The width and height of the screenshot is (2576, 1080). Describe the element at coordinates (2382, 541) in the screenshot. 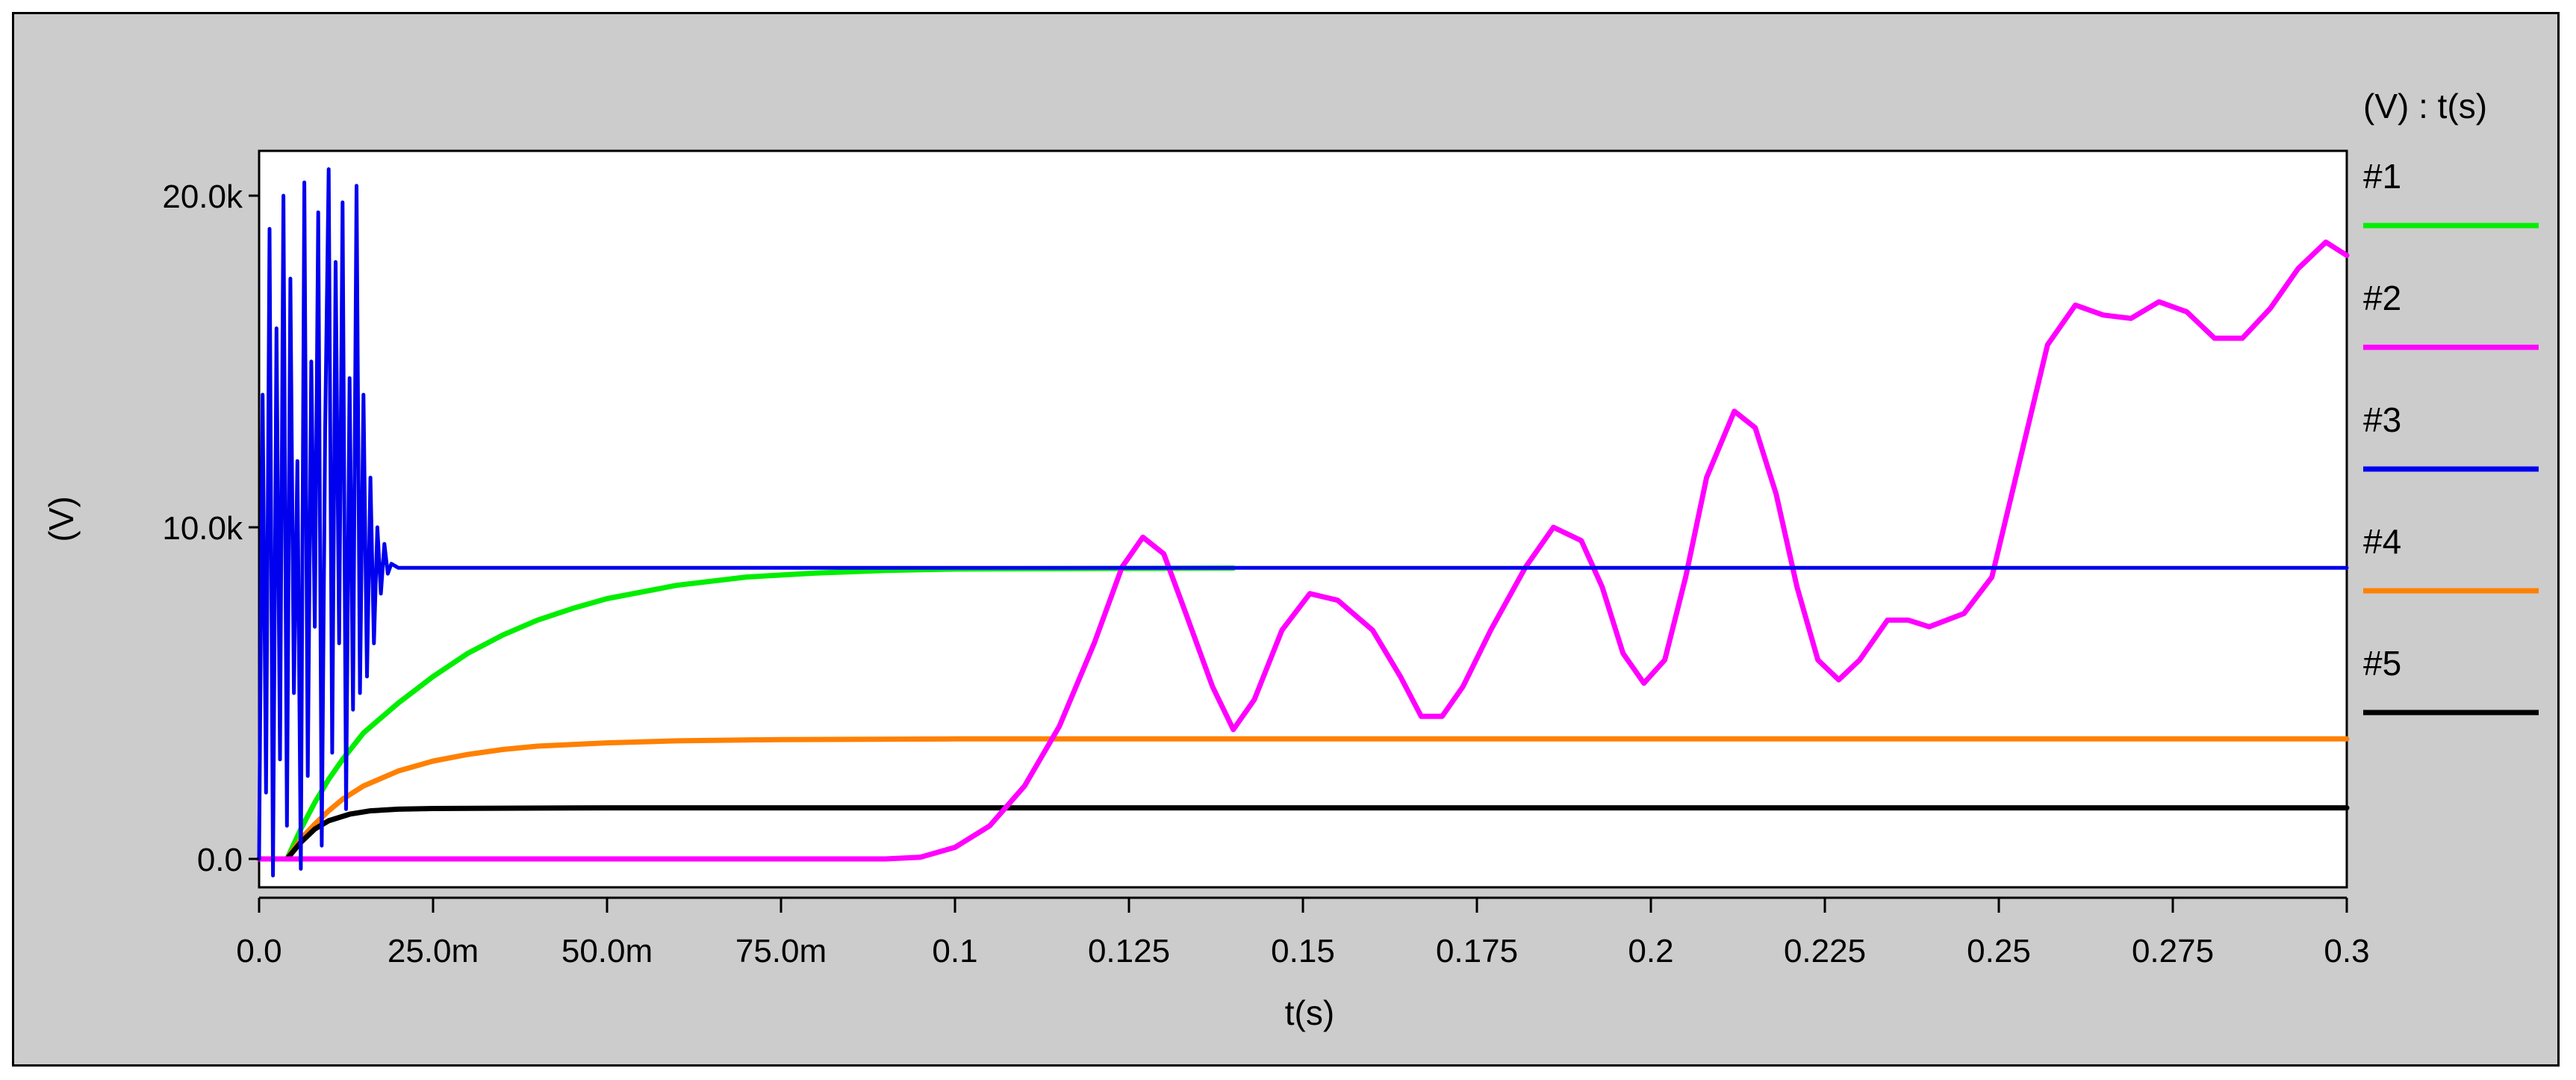

I see `legend-label: #4` at that location.